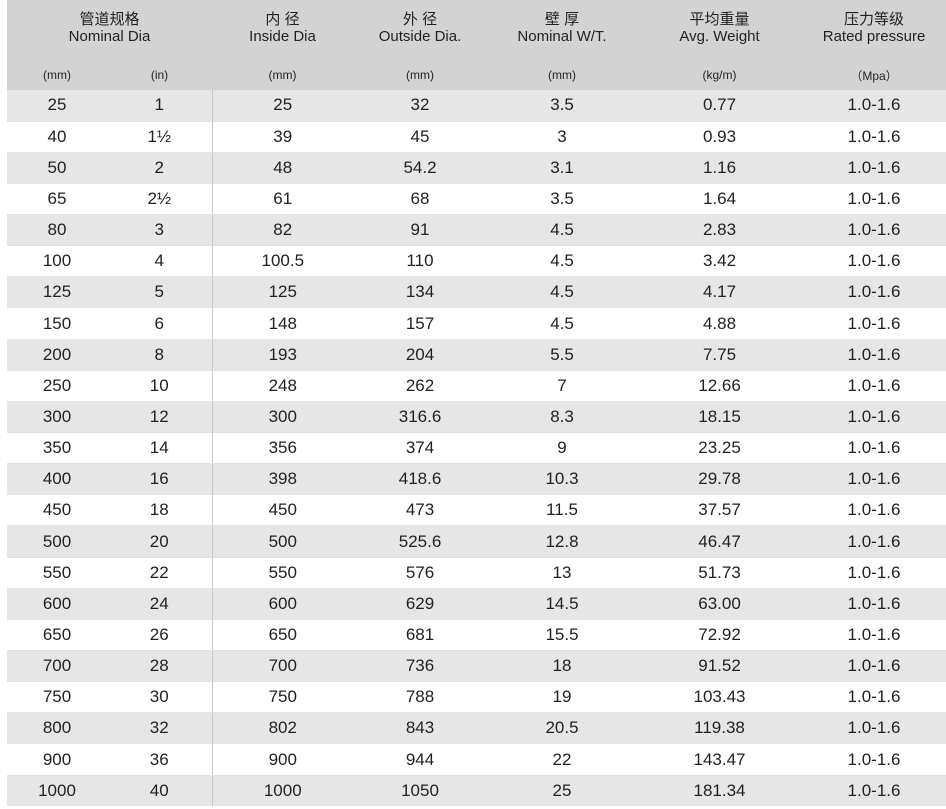 Image resolution: width=946 pixels, height=809 pixels. What do you see at coordinates (874, 36) in the screenshot?
I see `header-en: Rated pressure` at bounding box center [874, 36].